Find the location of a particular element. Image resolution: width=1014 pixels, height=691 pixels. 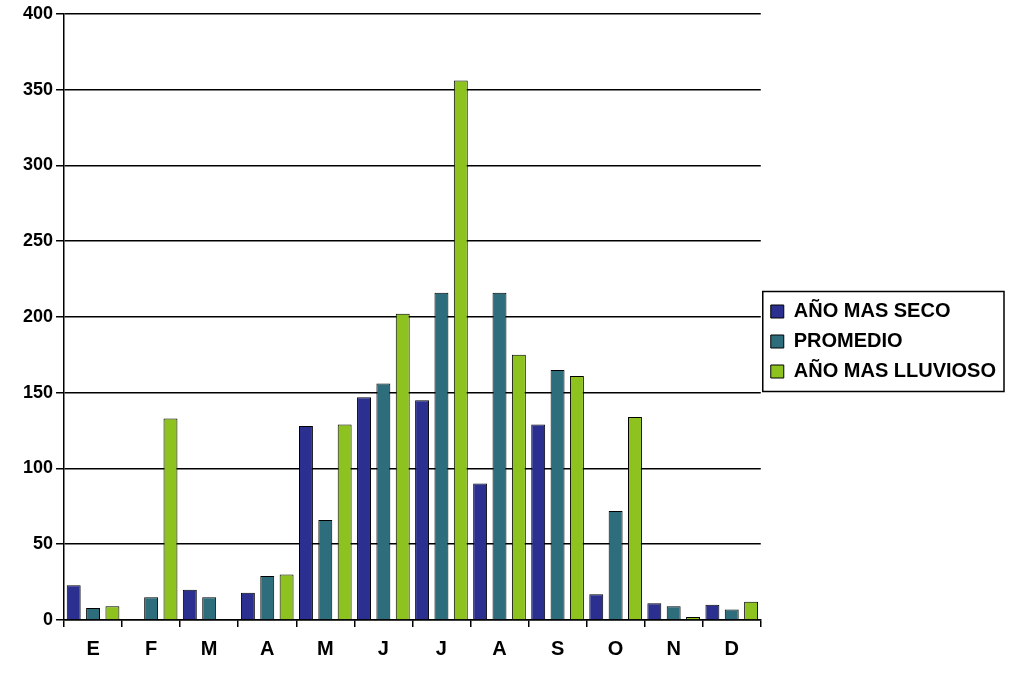

x-tick-label: E is located at coordinates (93, 647).